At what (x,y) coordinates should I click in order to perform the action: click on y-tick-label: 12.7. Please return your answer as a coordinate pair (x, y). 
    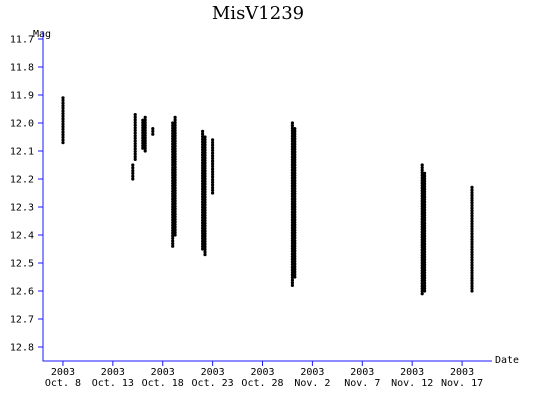
    Looking at the image, I should click on (22, 320).